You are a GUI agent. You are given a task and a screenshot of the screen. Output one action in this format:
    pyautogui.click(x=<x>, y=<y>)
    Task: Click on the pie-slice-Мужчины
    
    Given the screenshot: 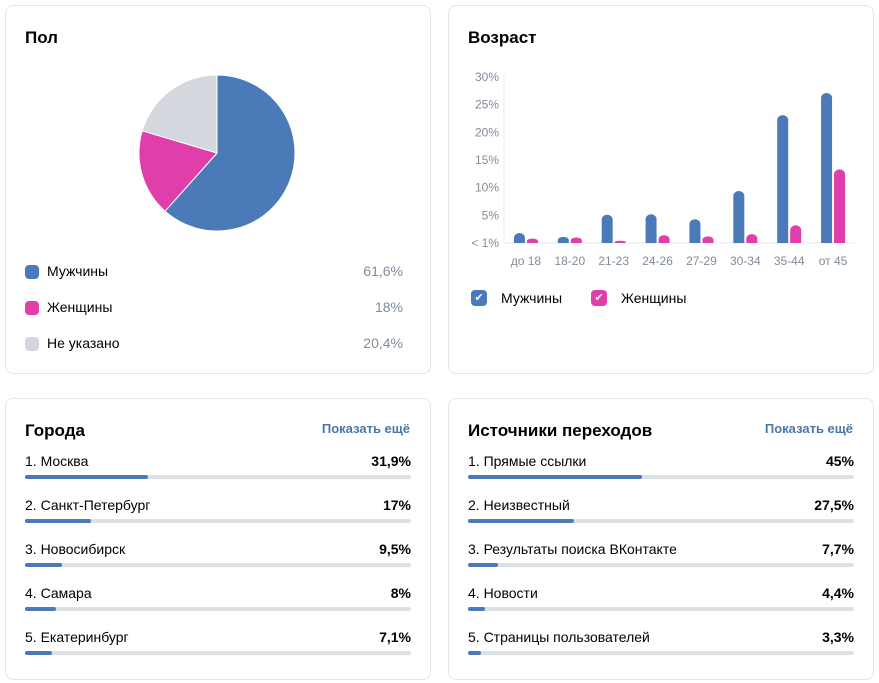 What is the action you would take?
    pyautogui.click(x=230, y=153)
    